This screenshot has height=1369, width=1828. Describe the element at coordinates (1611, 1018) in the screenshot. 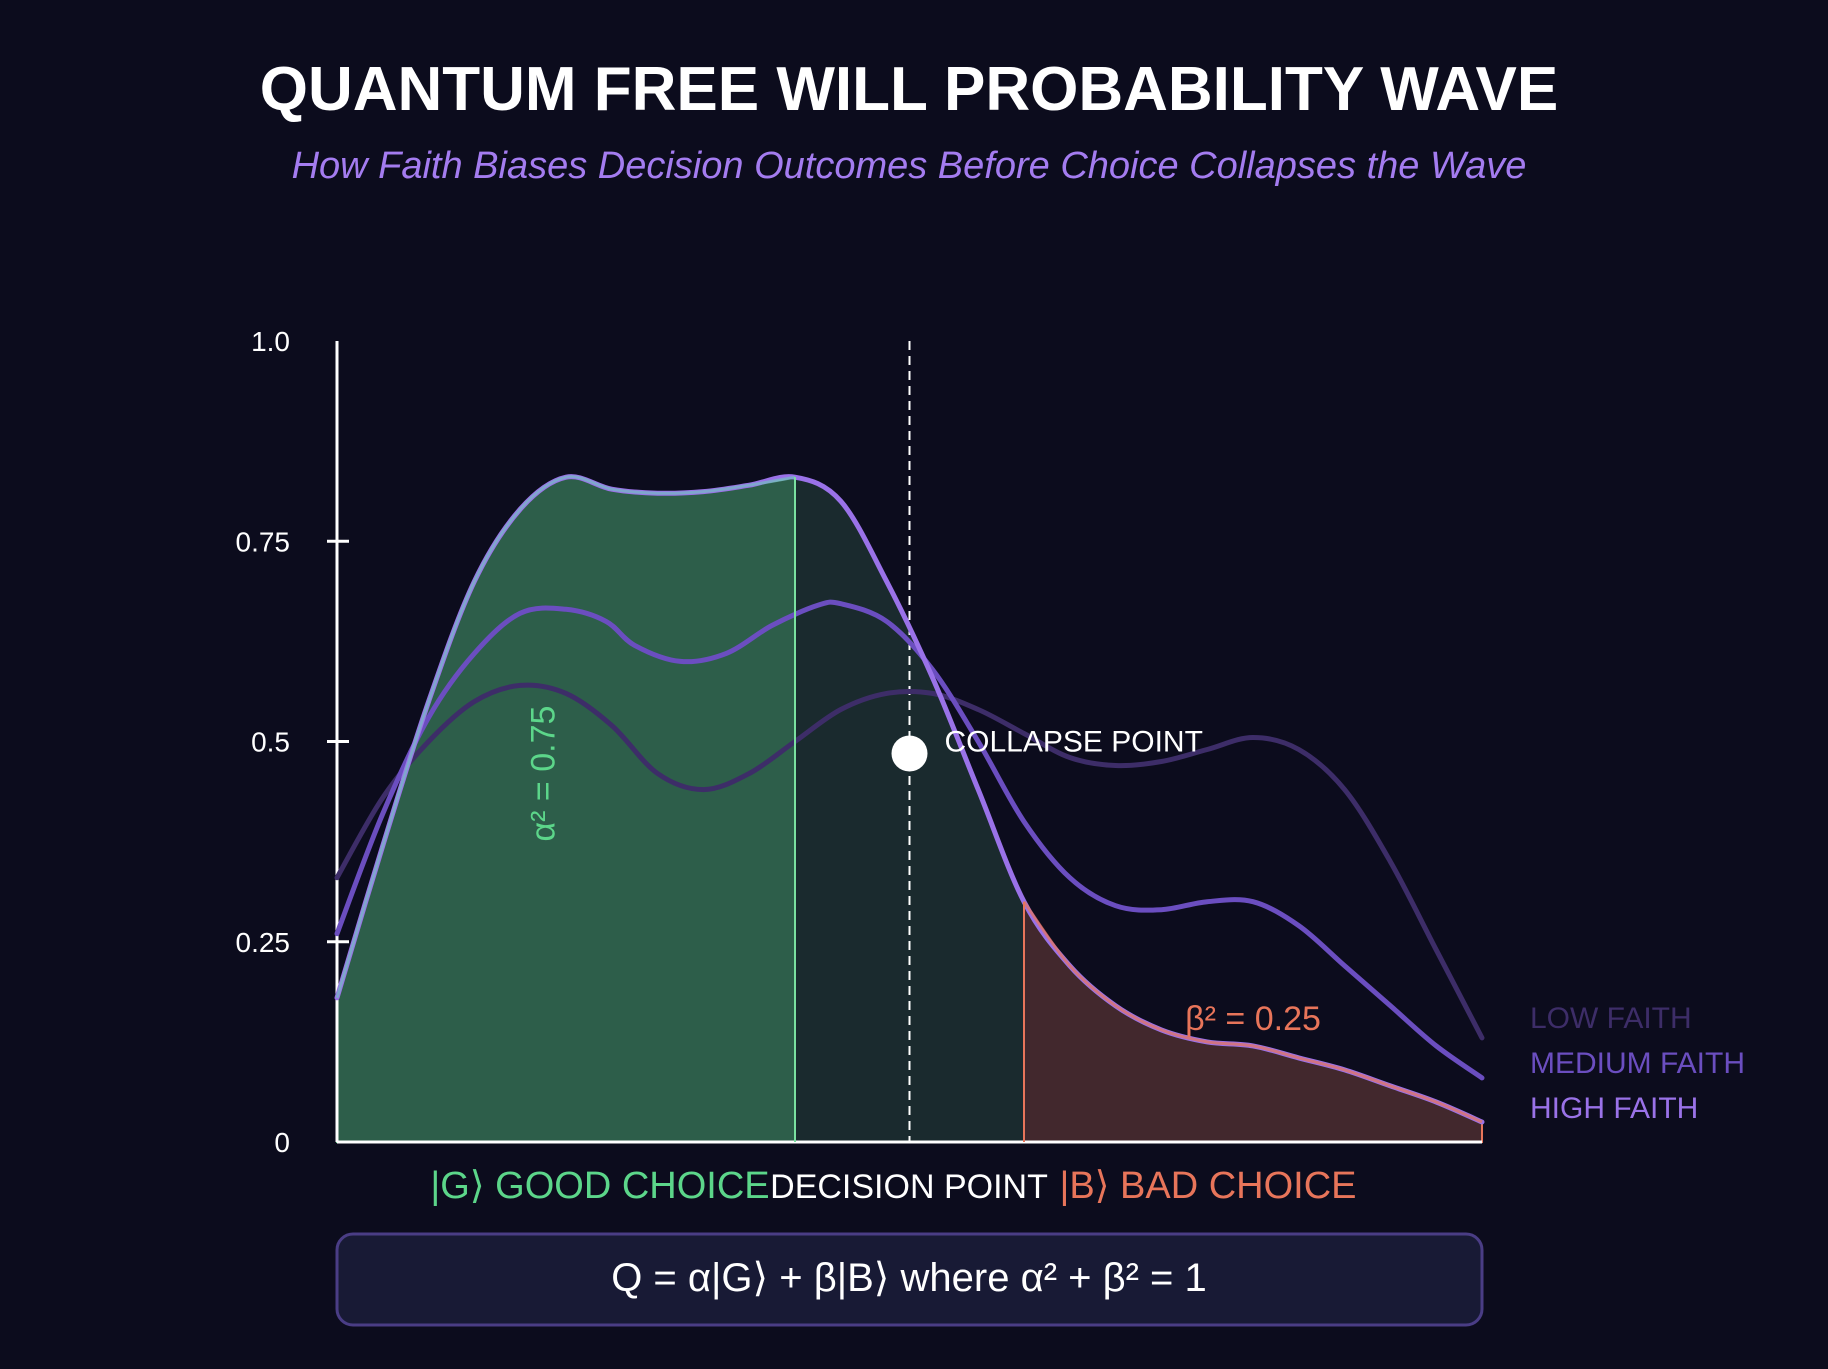

I see `legend-item-low-faith: LOW FAITH` at that location.